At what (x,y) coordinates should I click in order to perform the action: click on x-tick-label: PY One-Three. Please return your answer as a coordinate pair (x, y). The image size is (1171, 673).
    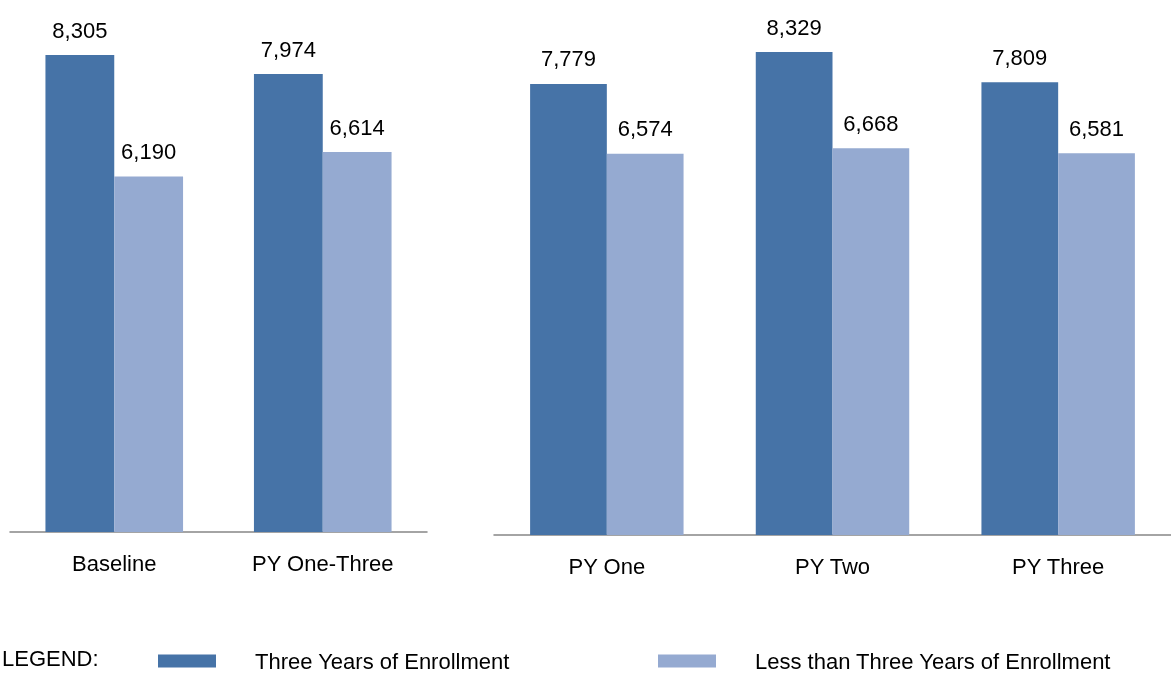
    Looking at the image, I should click on (323, 563).